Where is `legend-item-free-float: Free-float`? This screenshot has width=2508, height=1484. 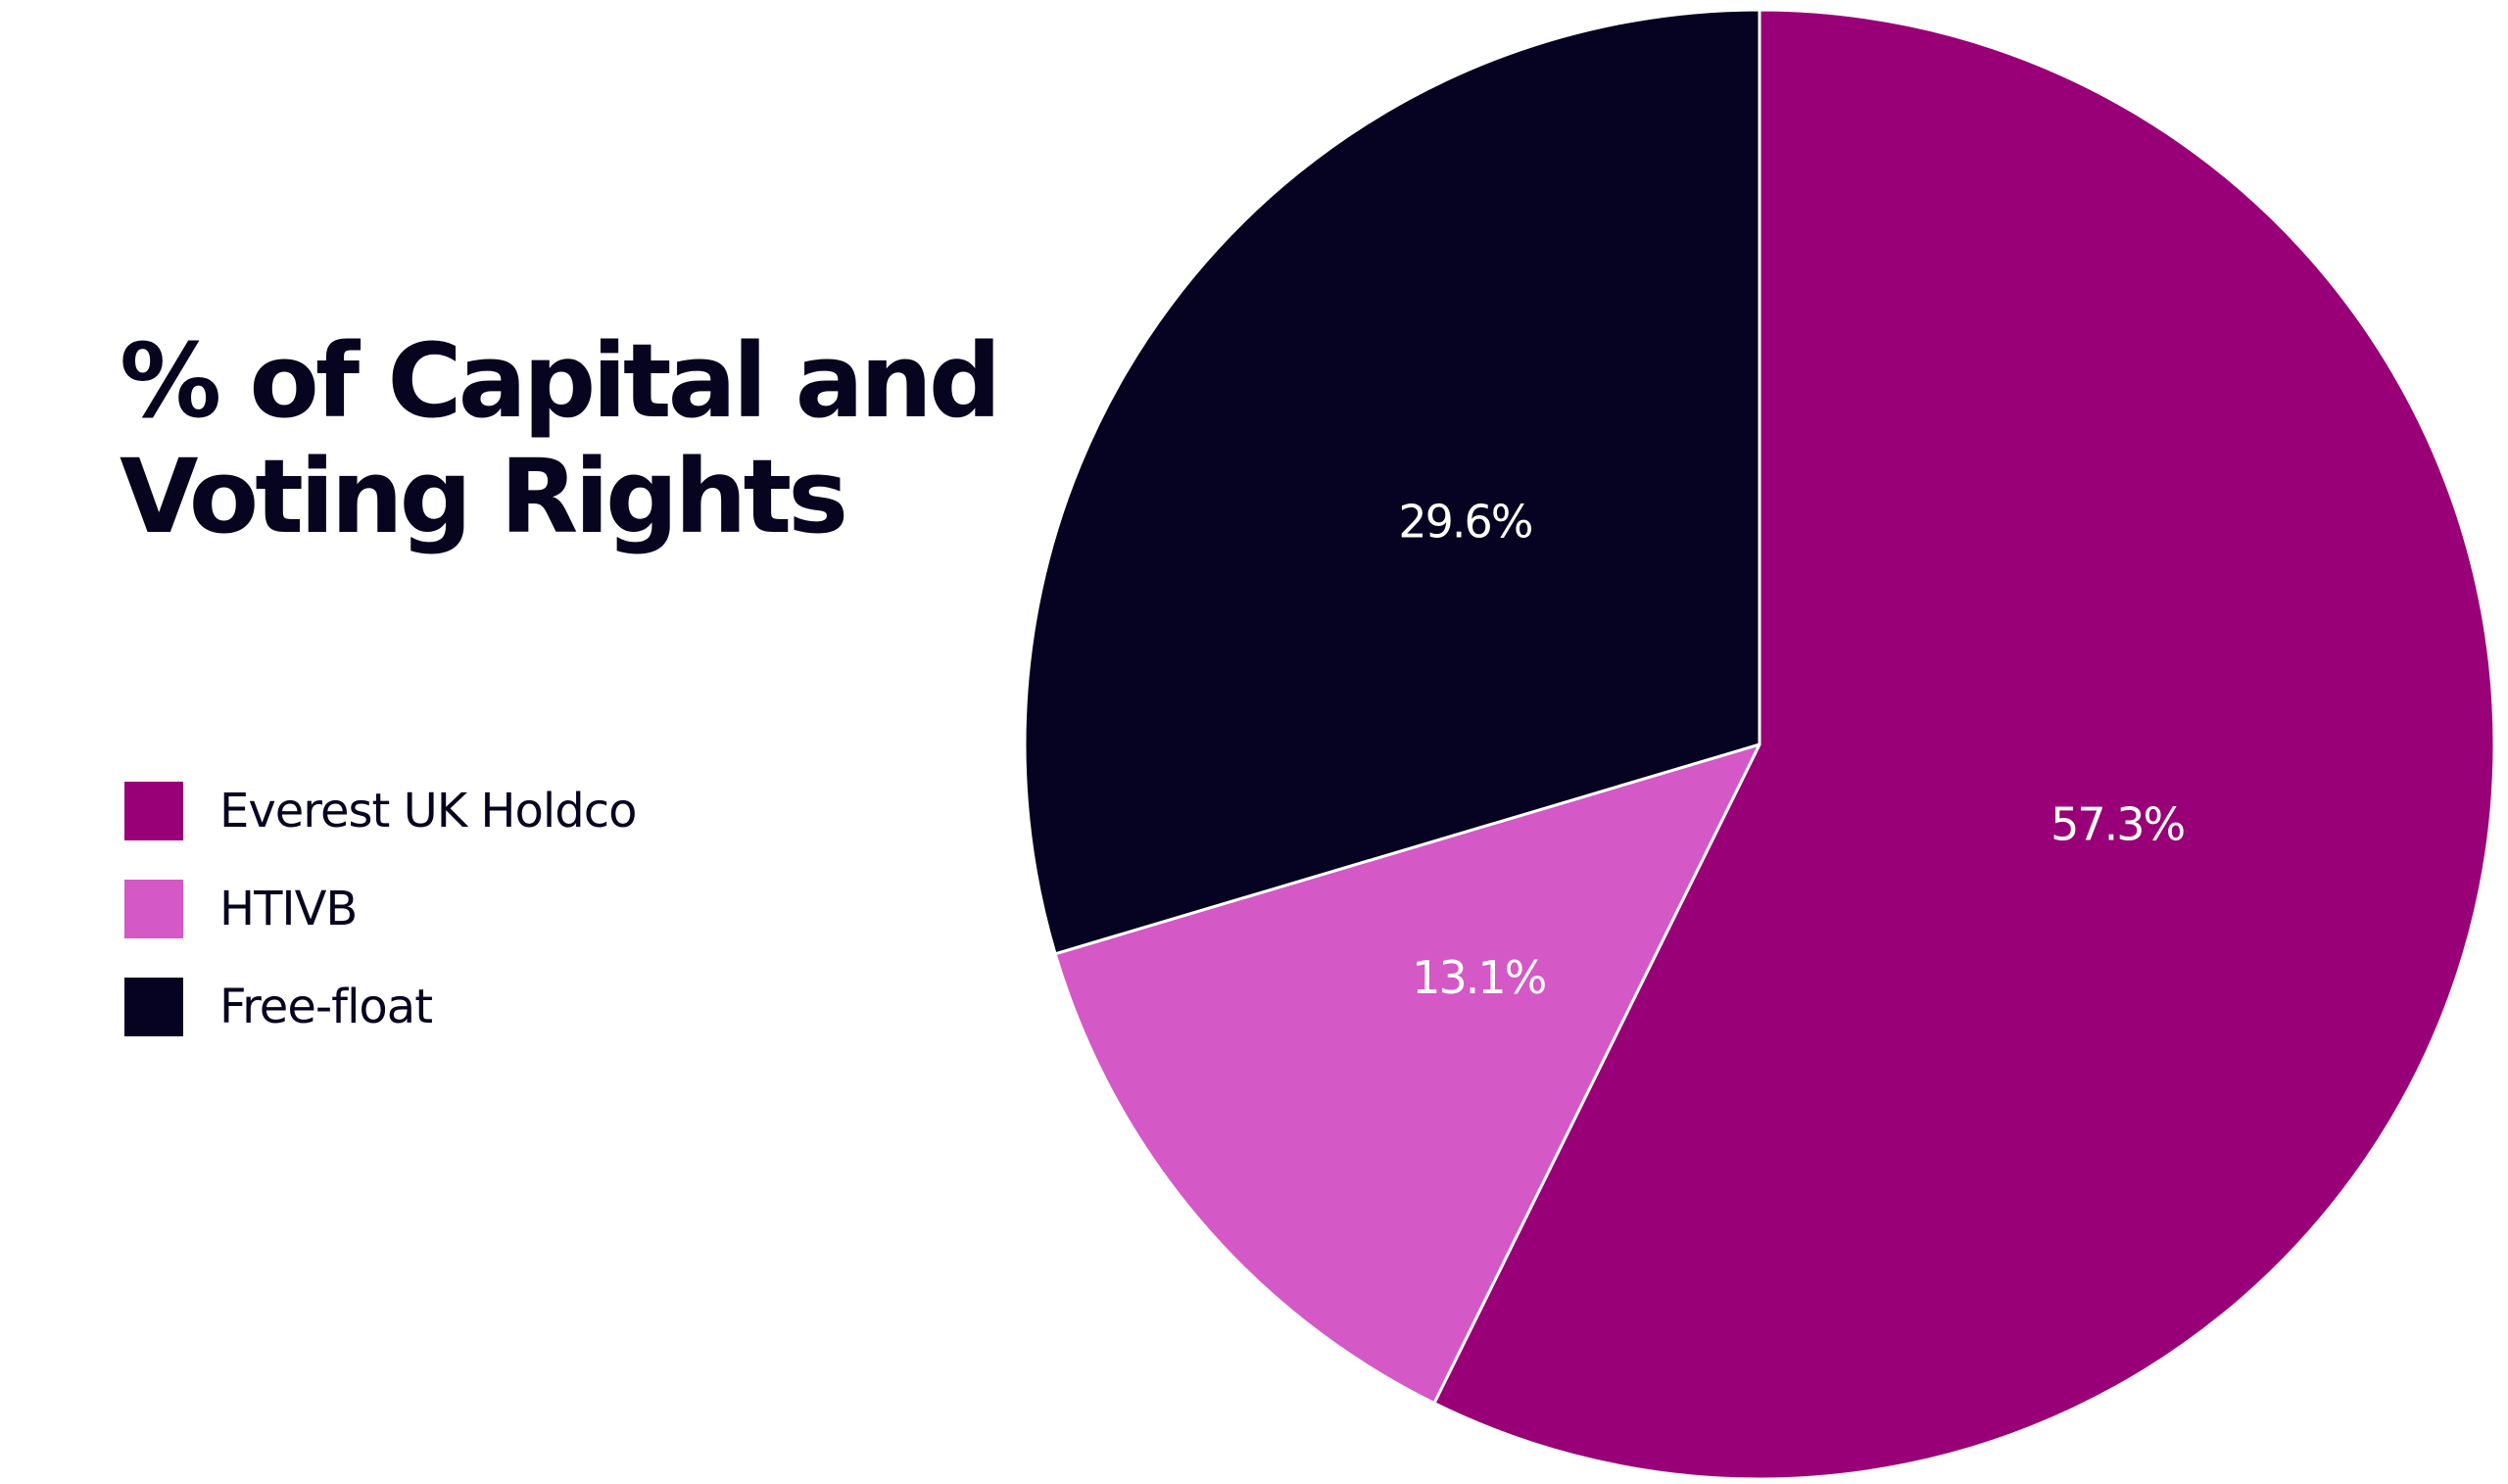 legend-item-free-float: Free-float is located at coordinates (516, 1007).